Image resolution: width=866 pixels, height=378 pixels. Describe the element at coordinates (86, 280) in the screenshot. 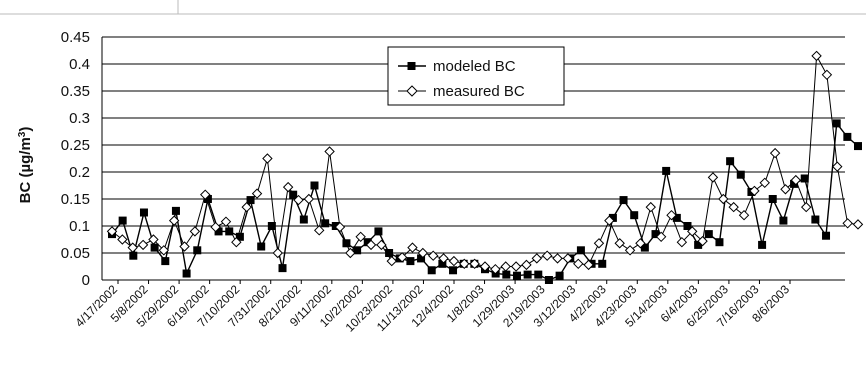

I see `y-tick-label: 0` at that location.